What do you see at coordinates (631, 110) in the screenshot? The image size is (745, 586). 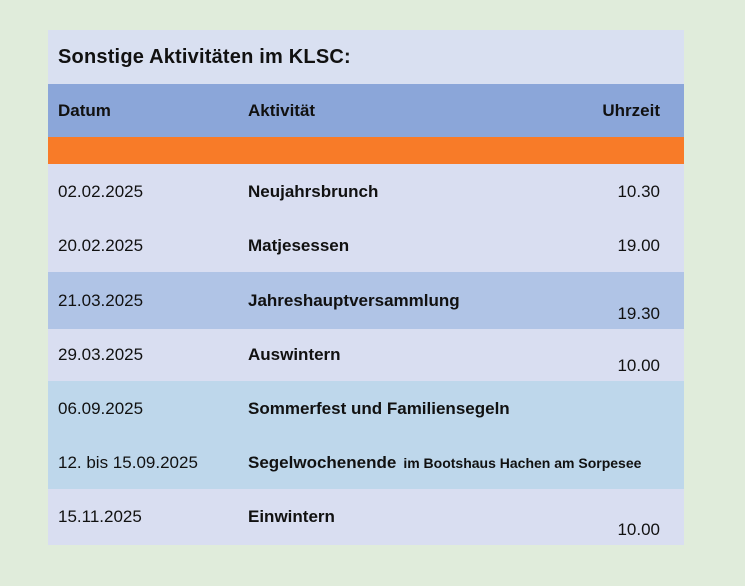 I see `column-header-uhrzeit: Uhrzeit` at bounding box center [631, 110].